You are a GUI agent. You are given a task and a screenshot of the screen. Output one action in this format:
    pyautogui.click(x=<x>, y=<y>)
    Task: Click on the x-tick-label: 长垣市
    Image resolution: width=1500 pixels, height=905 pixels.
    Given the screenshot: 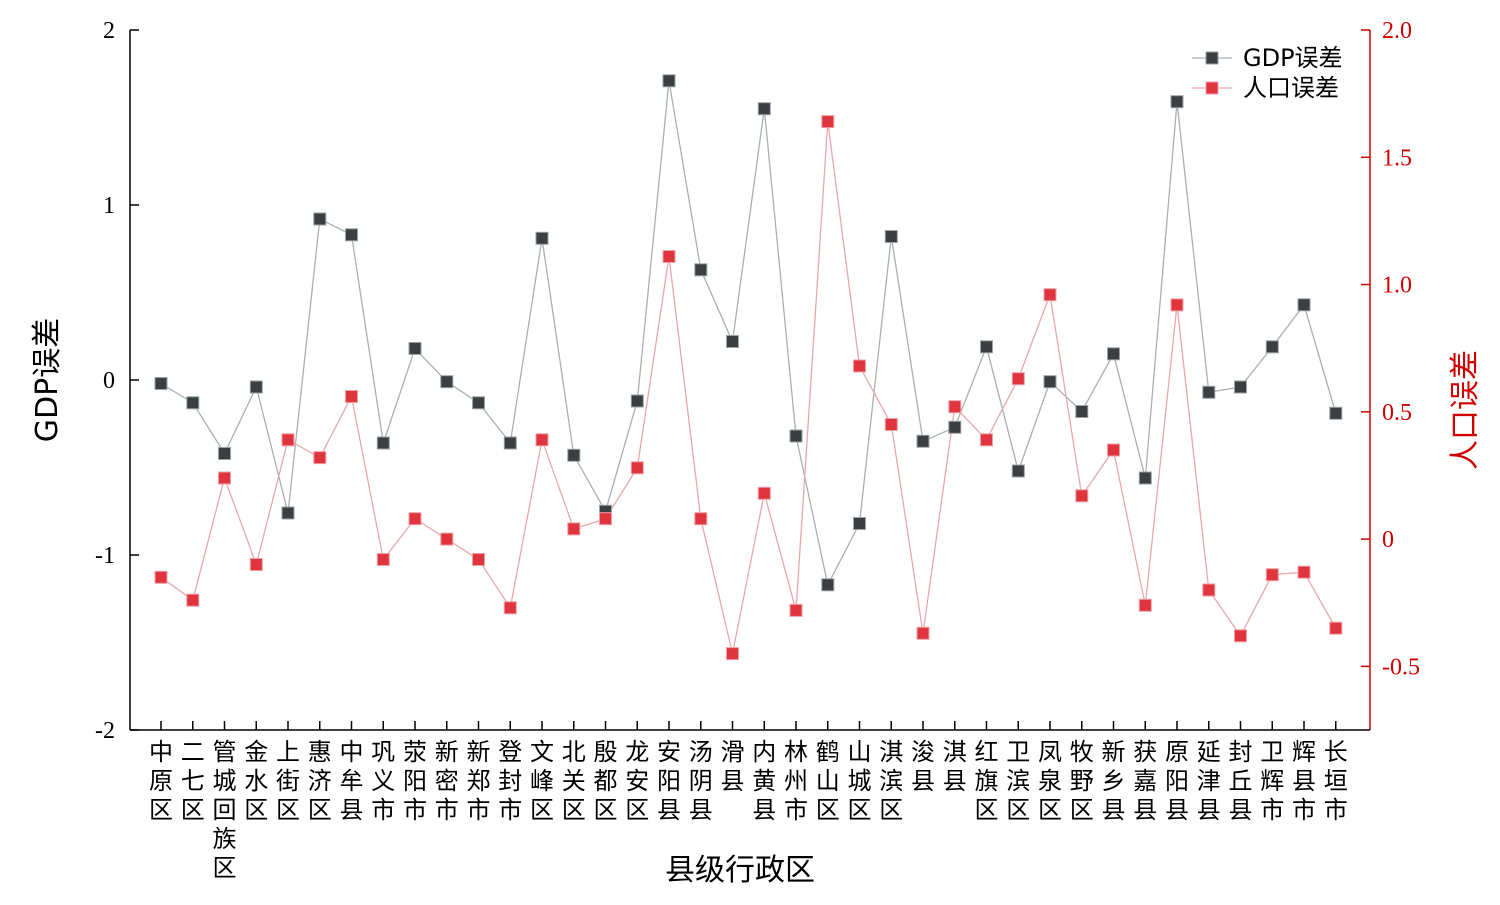 What is the action you would take?
    pyautogui.click(x=1336, y=781)
    